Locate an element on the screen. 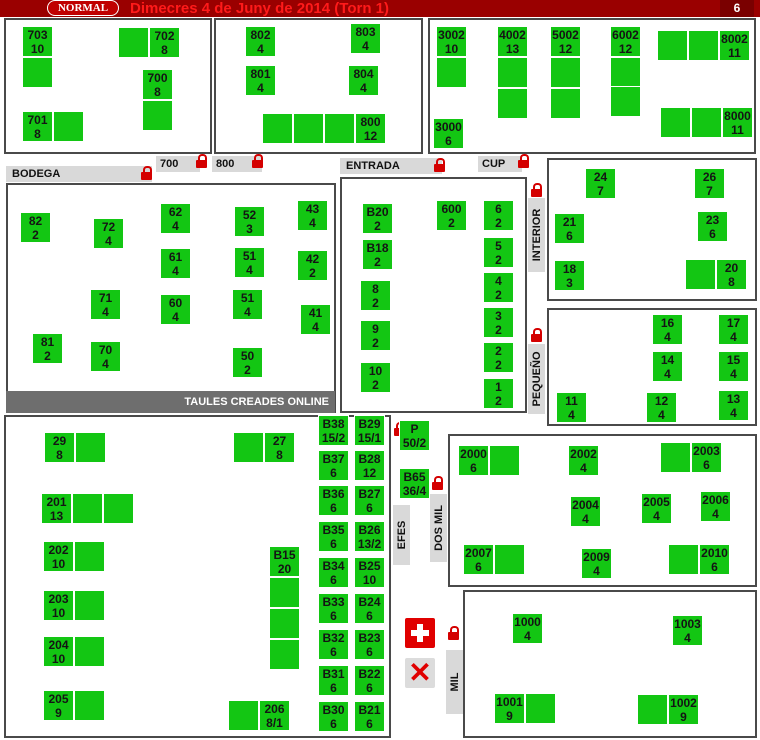 The height and width of the screenshot is (740, 760). table: B18 2 is located at coordinates (377, 254).